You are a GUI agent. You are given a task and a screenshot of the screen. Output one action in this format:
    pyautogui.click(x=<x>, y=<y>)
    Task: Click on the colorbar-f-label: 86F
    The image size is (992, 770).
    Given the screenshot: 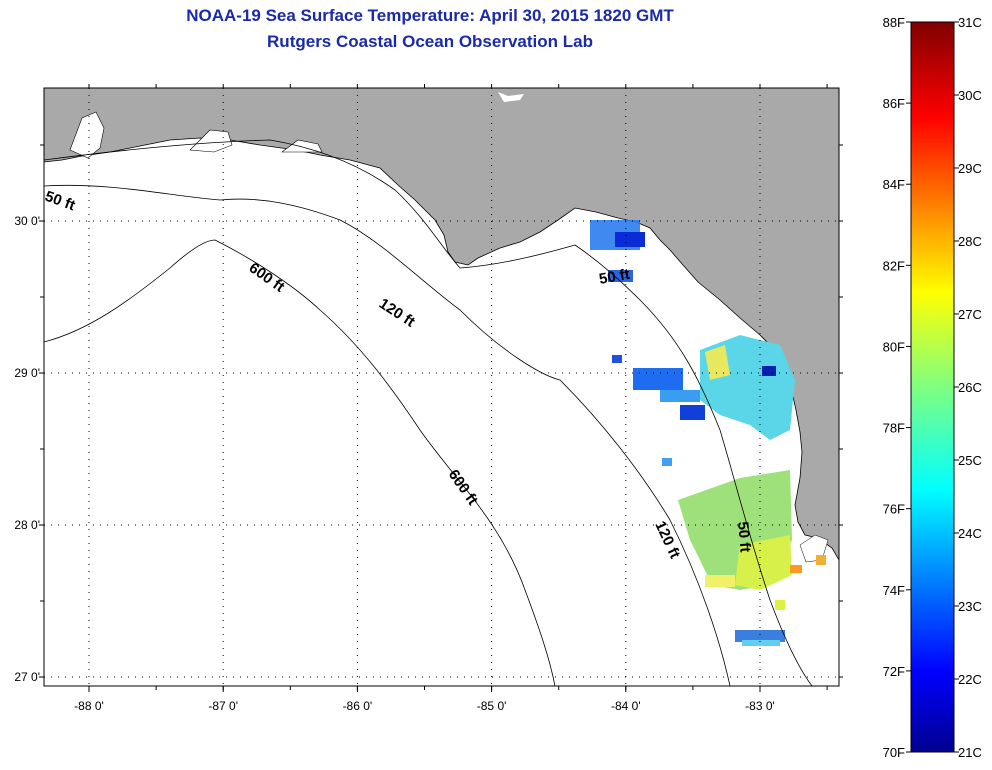 What is the action you would take?
    pyautogui.click(x=894, y=103)
    